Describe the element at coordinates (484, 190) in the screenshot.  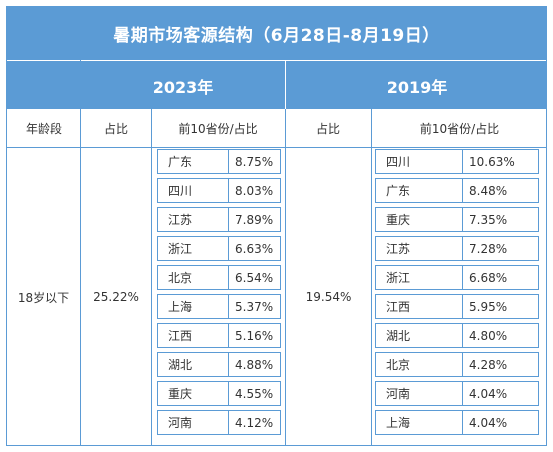
I see `province-share: 8.48%` at that location.